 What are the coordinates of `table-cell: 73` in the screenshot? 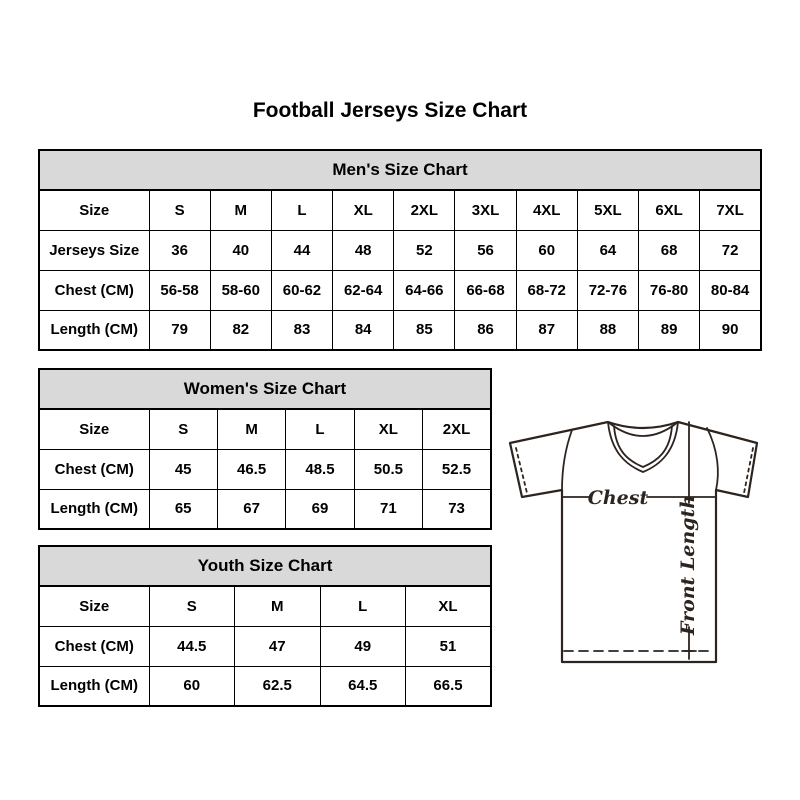 It's located at (457, 509).